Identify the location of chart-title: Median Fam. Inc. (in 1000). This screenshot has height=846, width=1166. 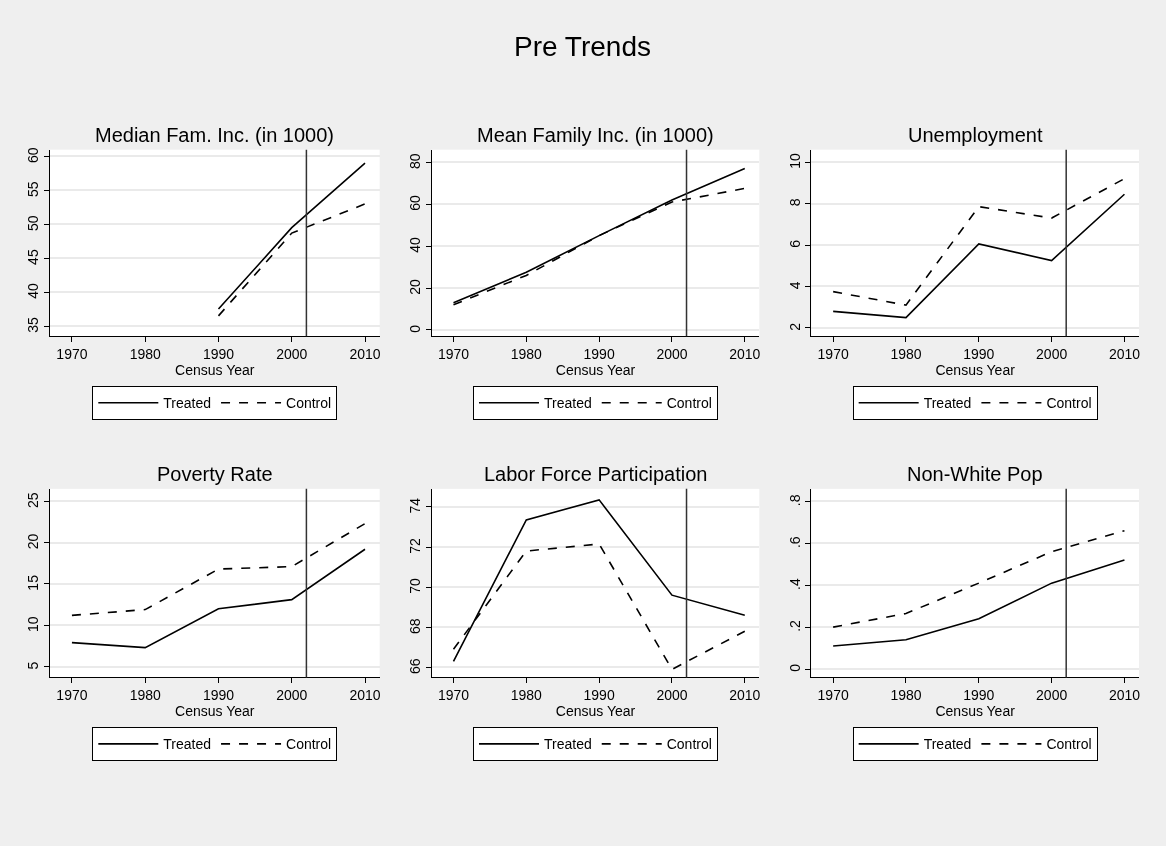
(214, 135).